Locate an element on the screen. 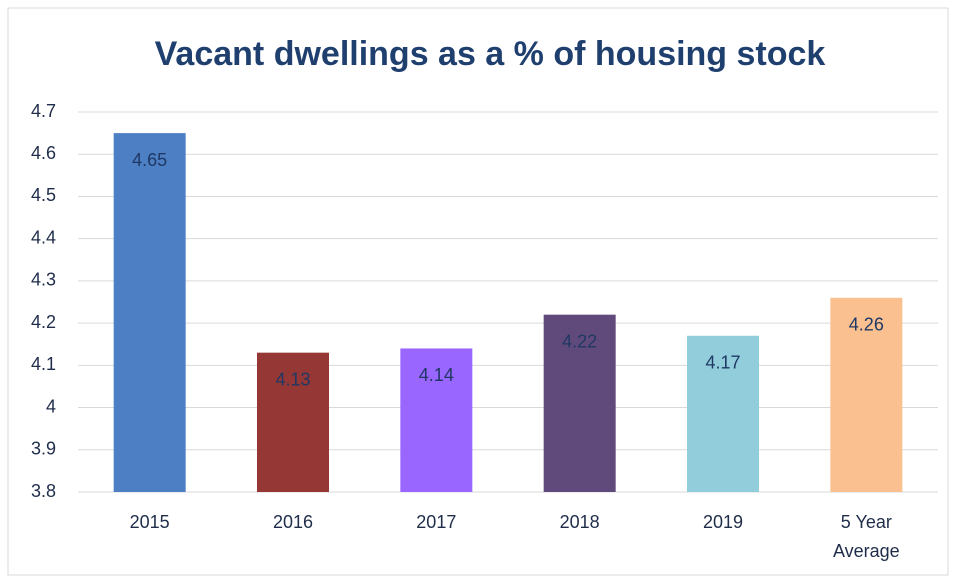 The image size is (956, 579). chart-title: Vacant dwellings as a % of housing stock is located at coordinates (490, 54).